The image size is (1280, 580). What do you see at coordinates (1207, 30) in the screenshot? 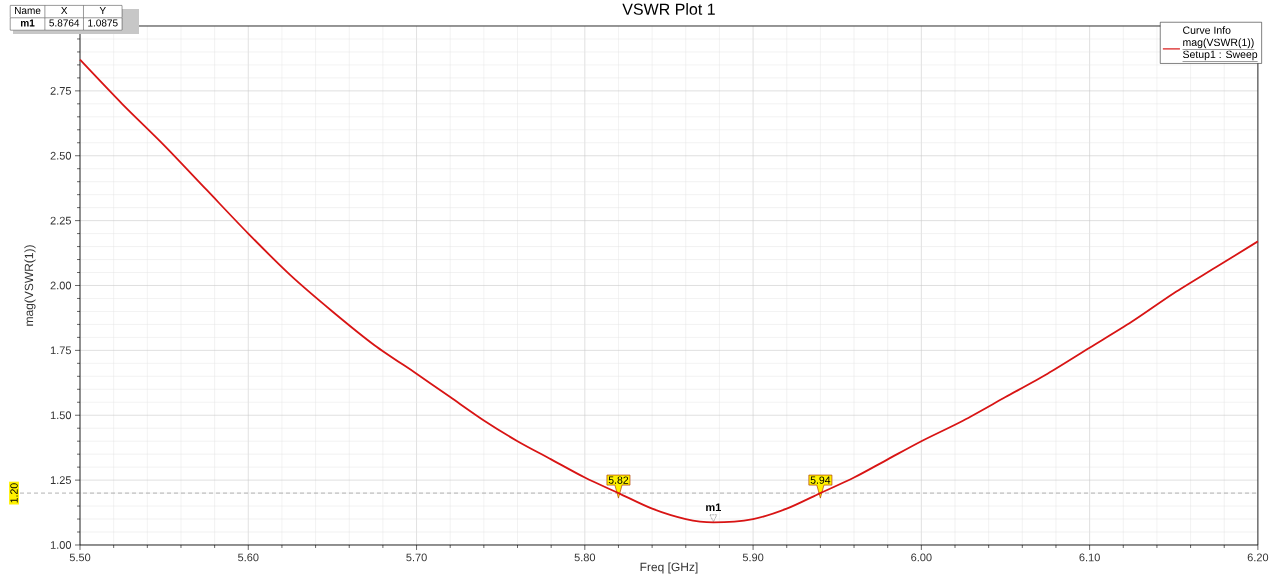
I see `legend-title: Curve Info` at bounding box center [1207, 30].